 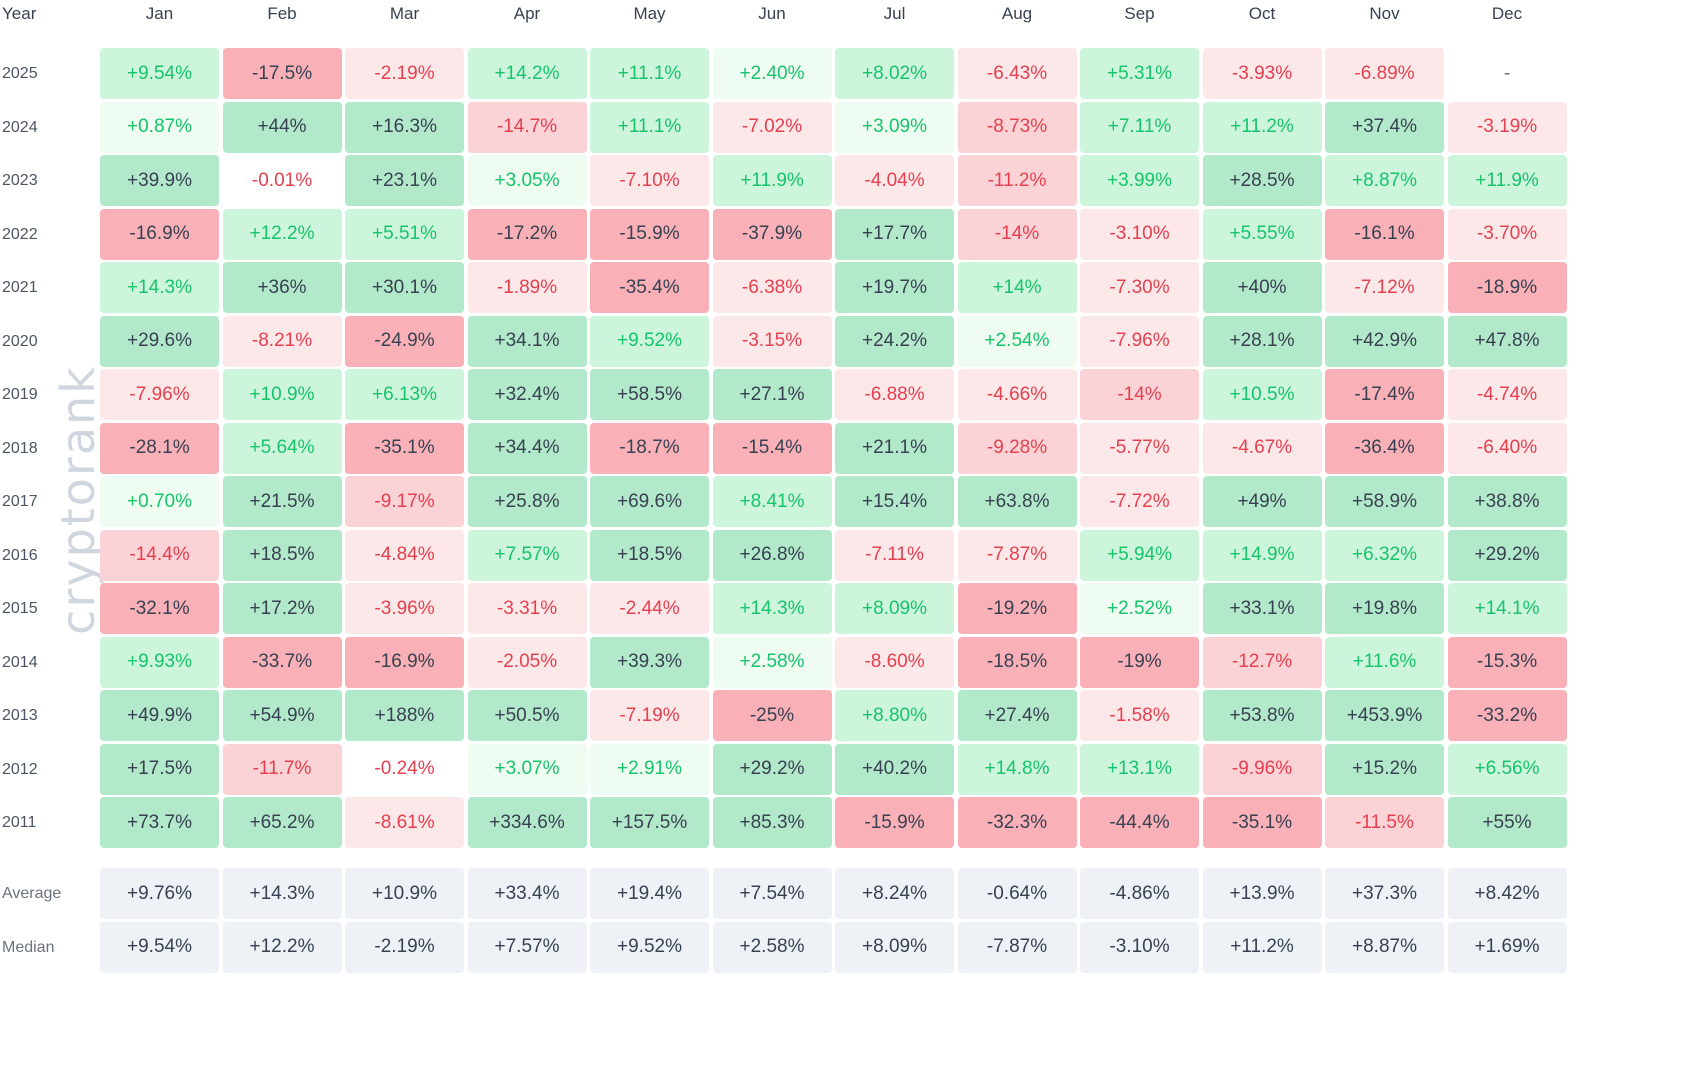 What do you see at coordinates (404, 947) in the screenshot?
I see `median-cell-mar: -2.19%` at bounding box center [404, 947].